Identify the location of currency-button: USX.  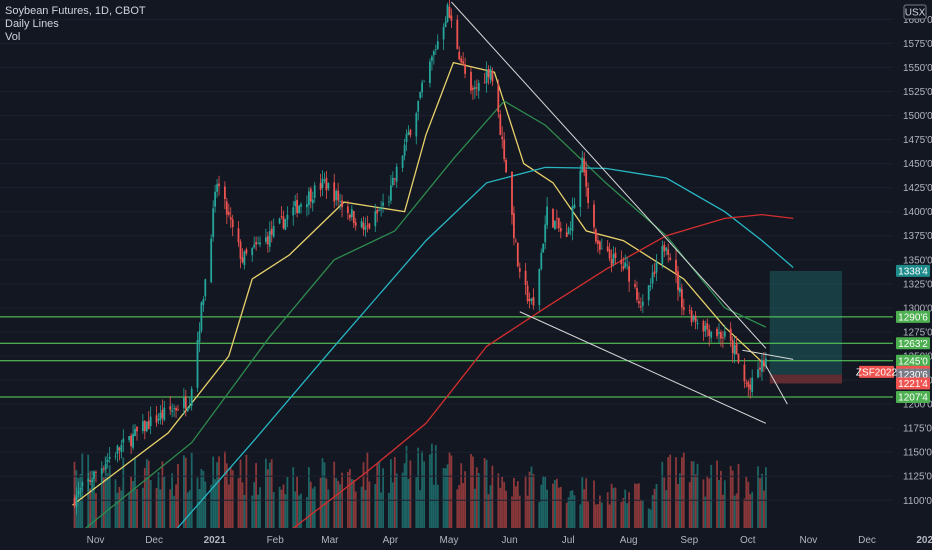
(915, 12).